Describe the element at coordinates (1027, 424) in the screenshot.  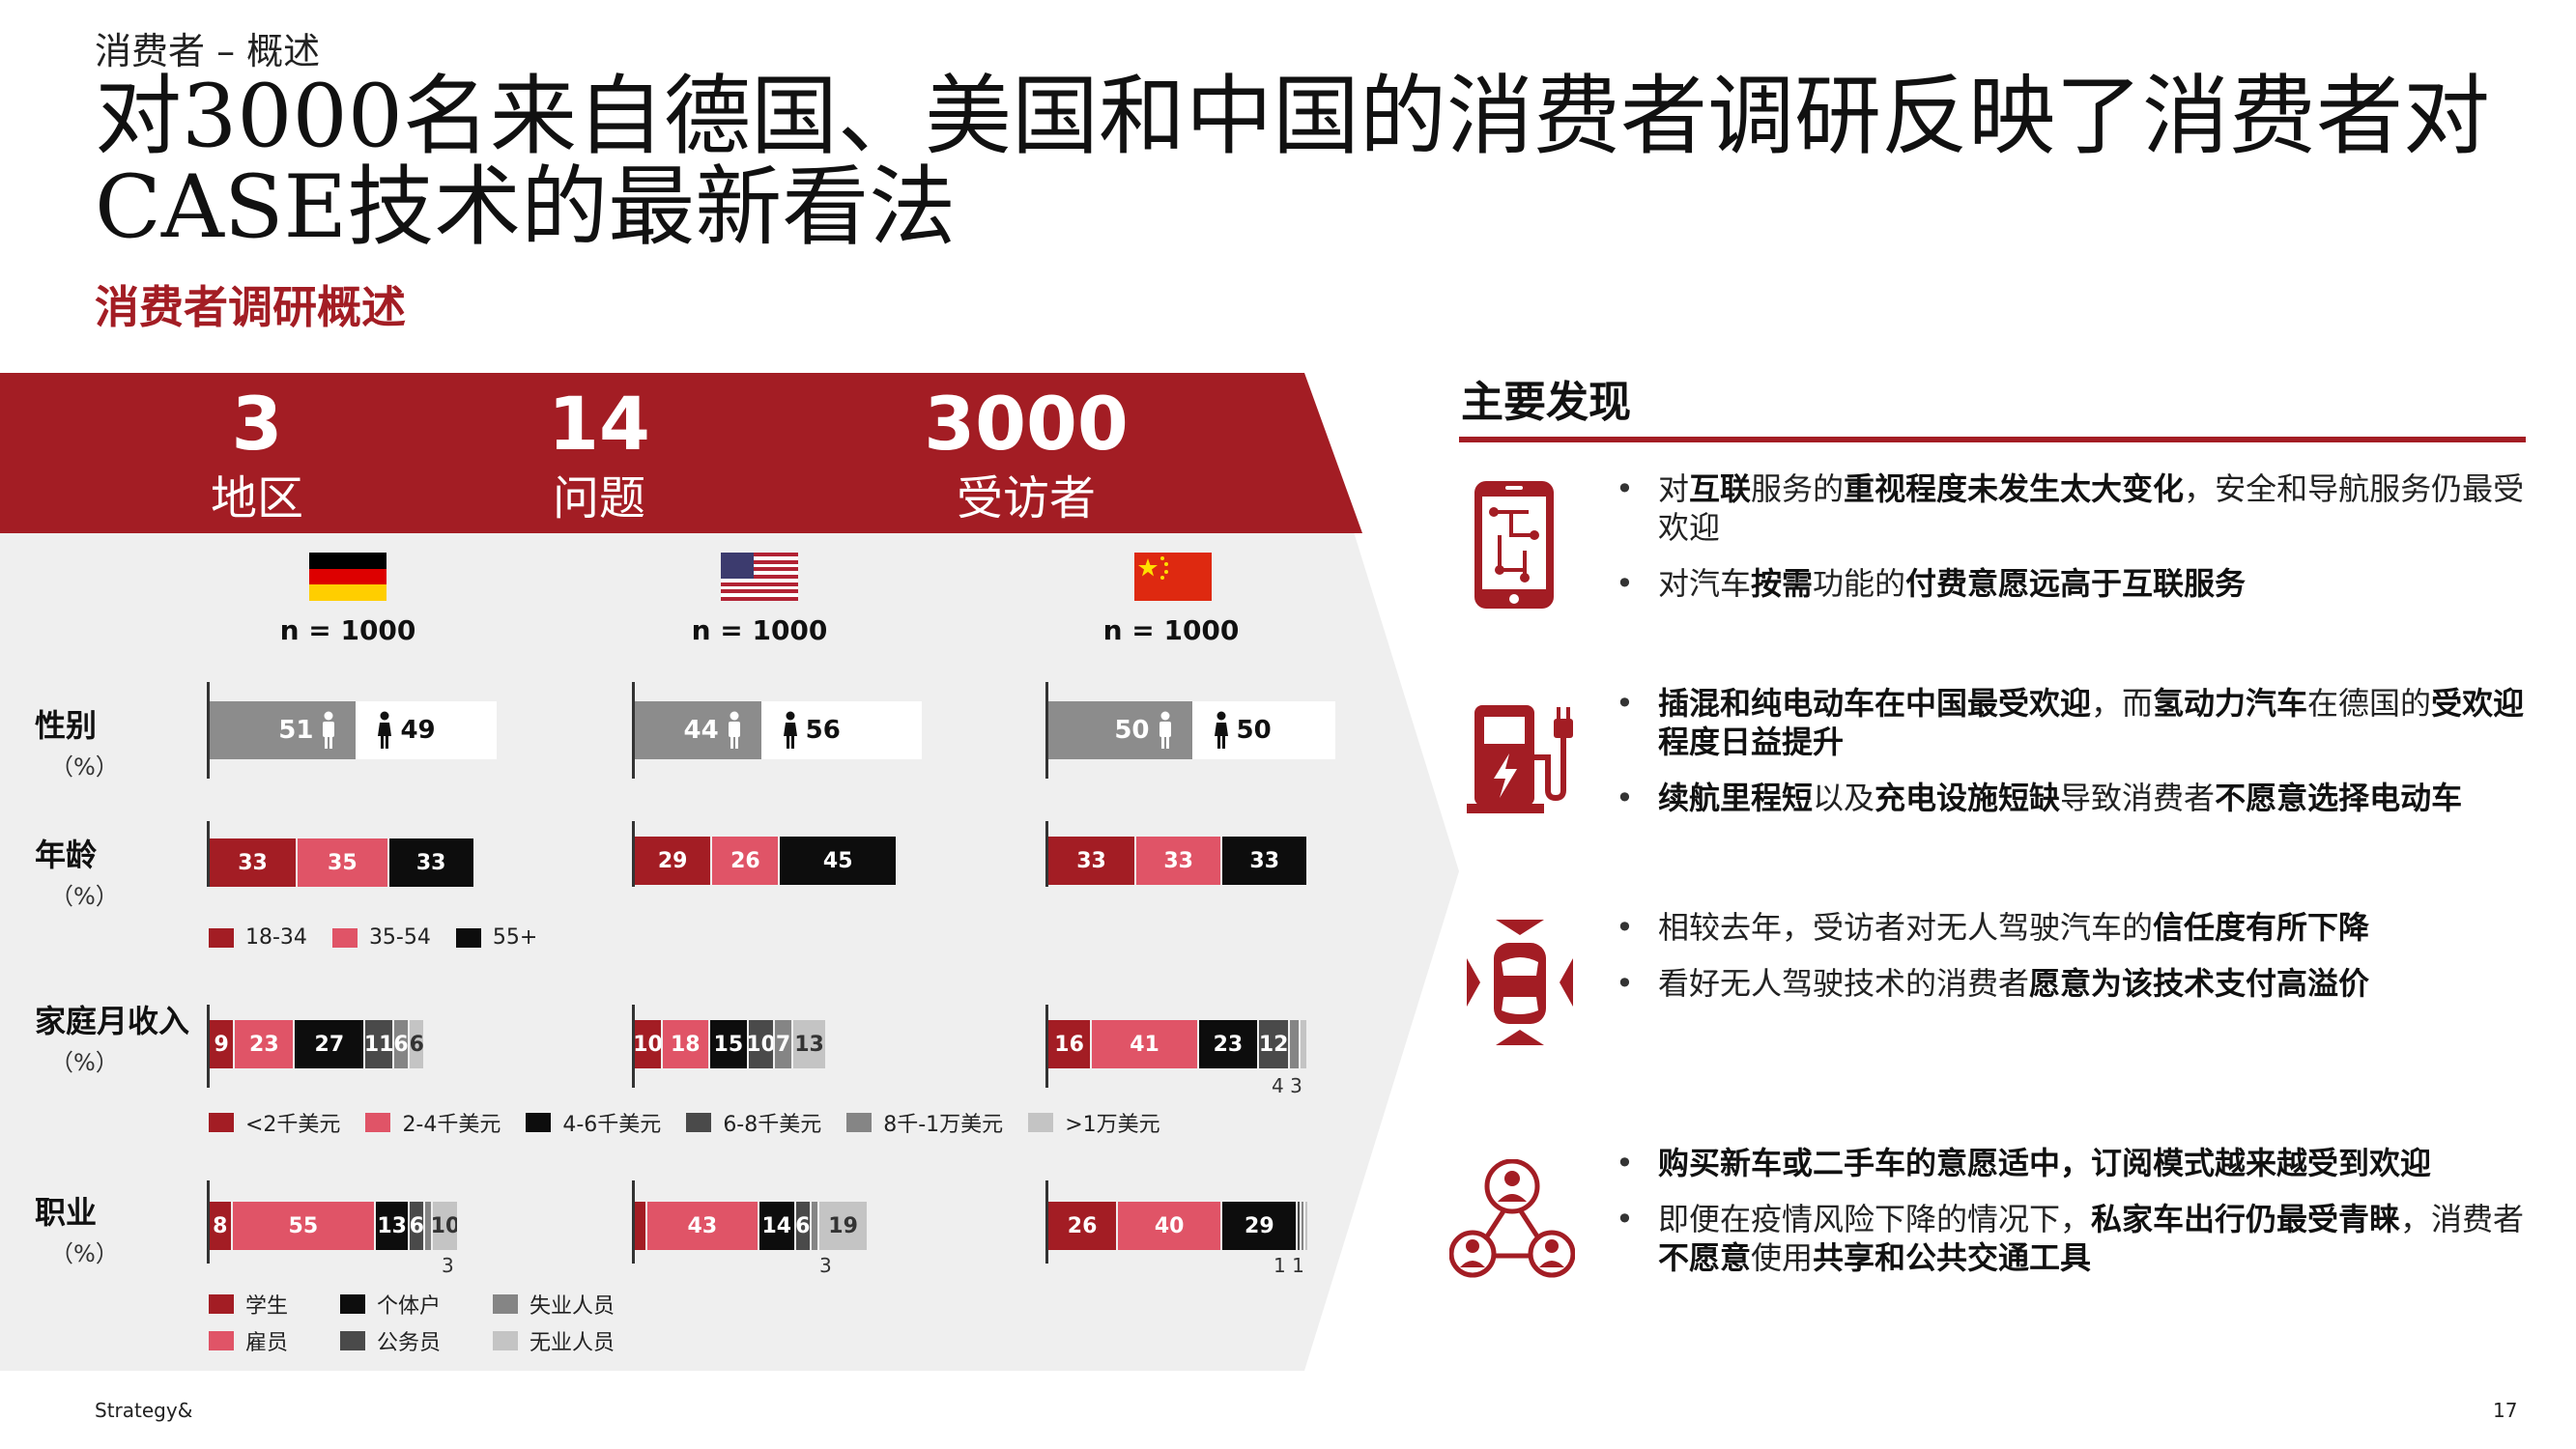
I see `stat-respondents-value: 3000` at that location.